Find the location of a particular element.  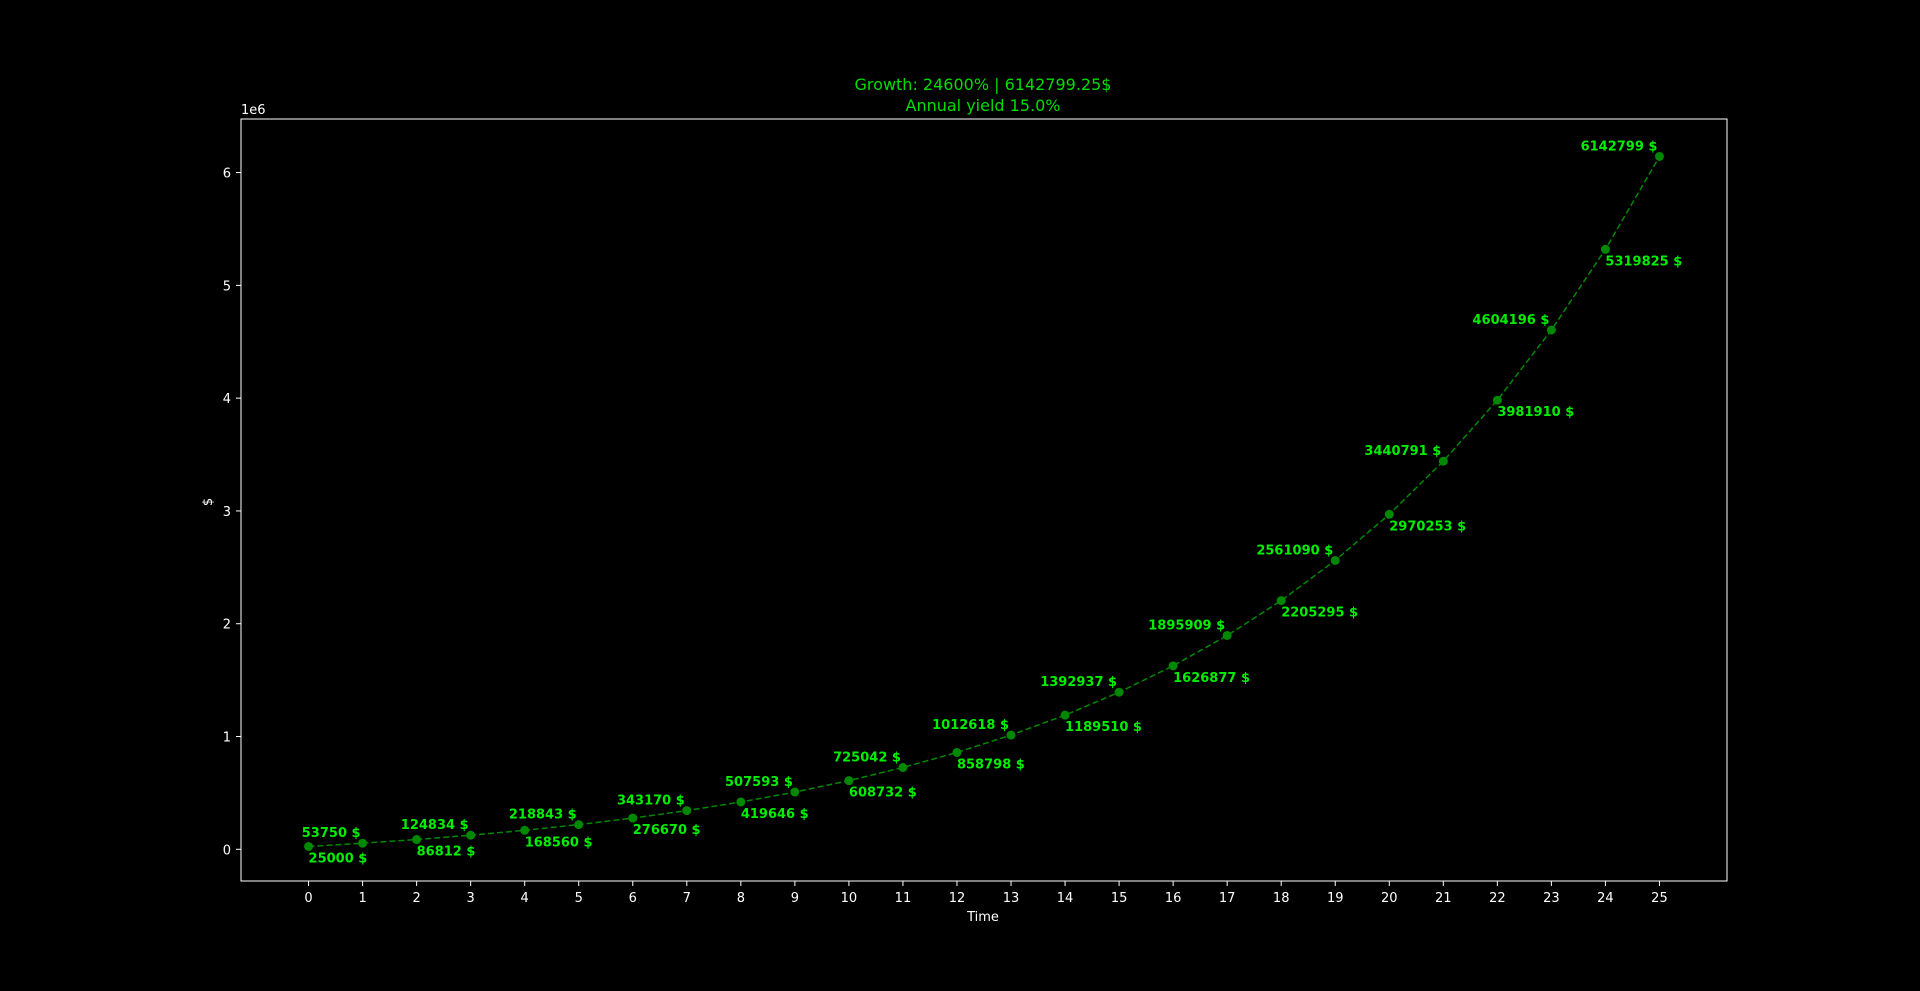

data-label: 1895909 $ is located at coordinates (1186, 625).